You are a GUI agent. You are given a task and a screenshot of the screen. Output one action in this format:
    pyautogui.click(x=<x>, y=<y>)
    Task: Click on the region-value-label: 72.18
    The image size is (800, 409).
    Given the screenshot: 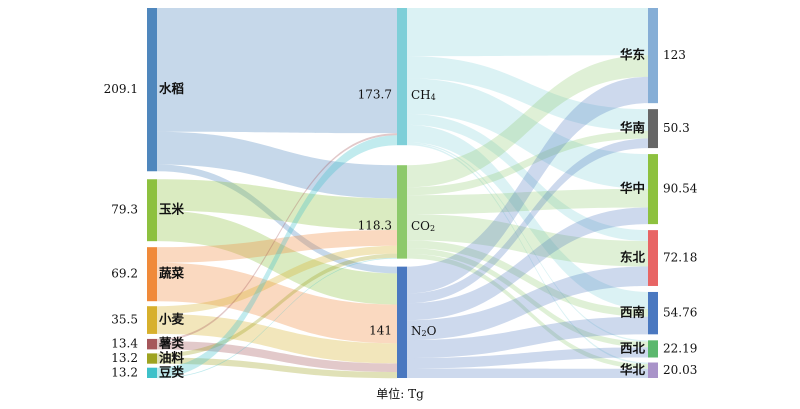 What is the action you would take?
    pyautogui.click(x=680, y=258)
    